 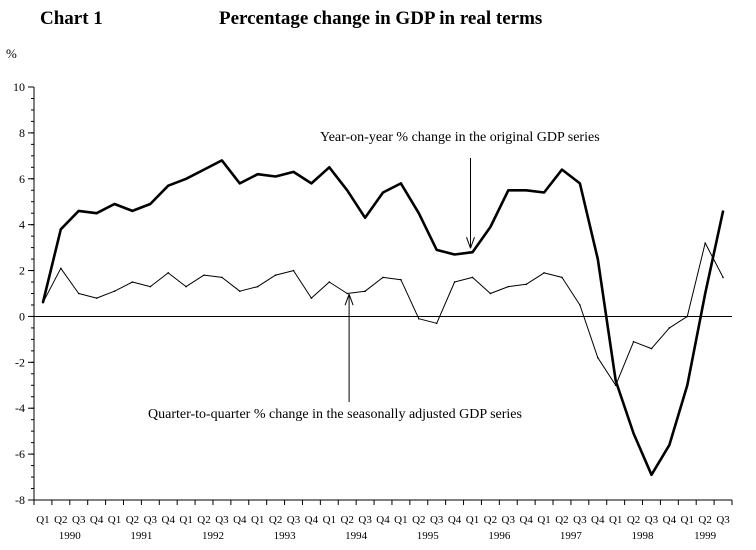 What do you see at coordinates (705, 536) in the screenshot?
I see `year-label: 1999` at bounding box center [705, 536].